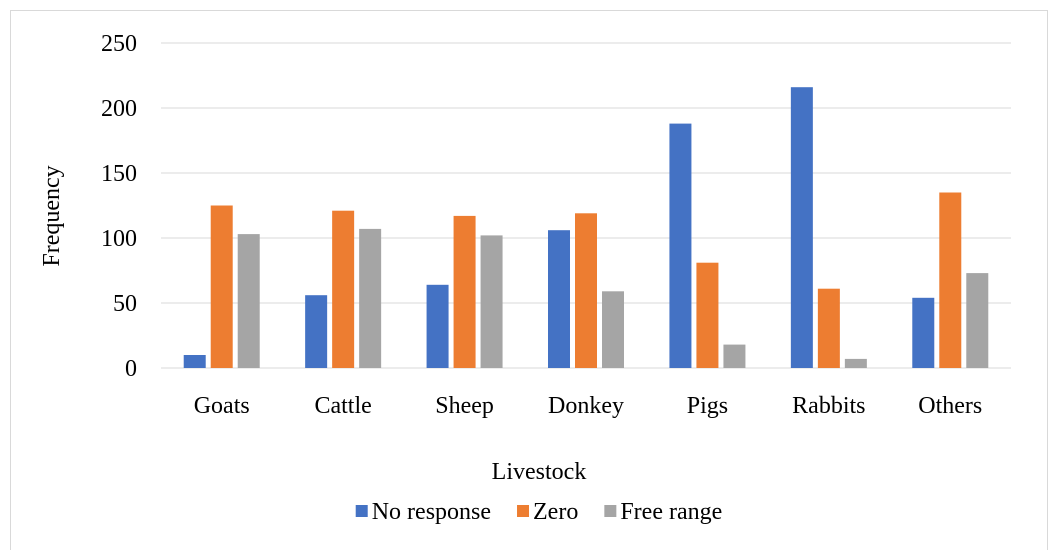 The image size is (1051, 551). Describe the element at coordinates (491, 301) in the screenshot. I see `bar-free-range-sheep` at that location.